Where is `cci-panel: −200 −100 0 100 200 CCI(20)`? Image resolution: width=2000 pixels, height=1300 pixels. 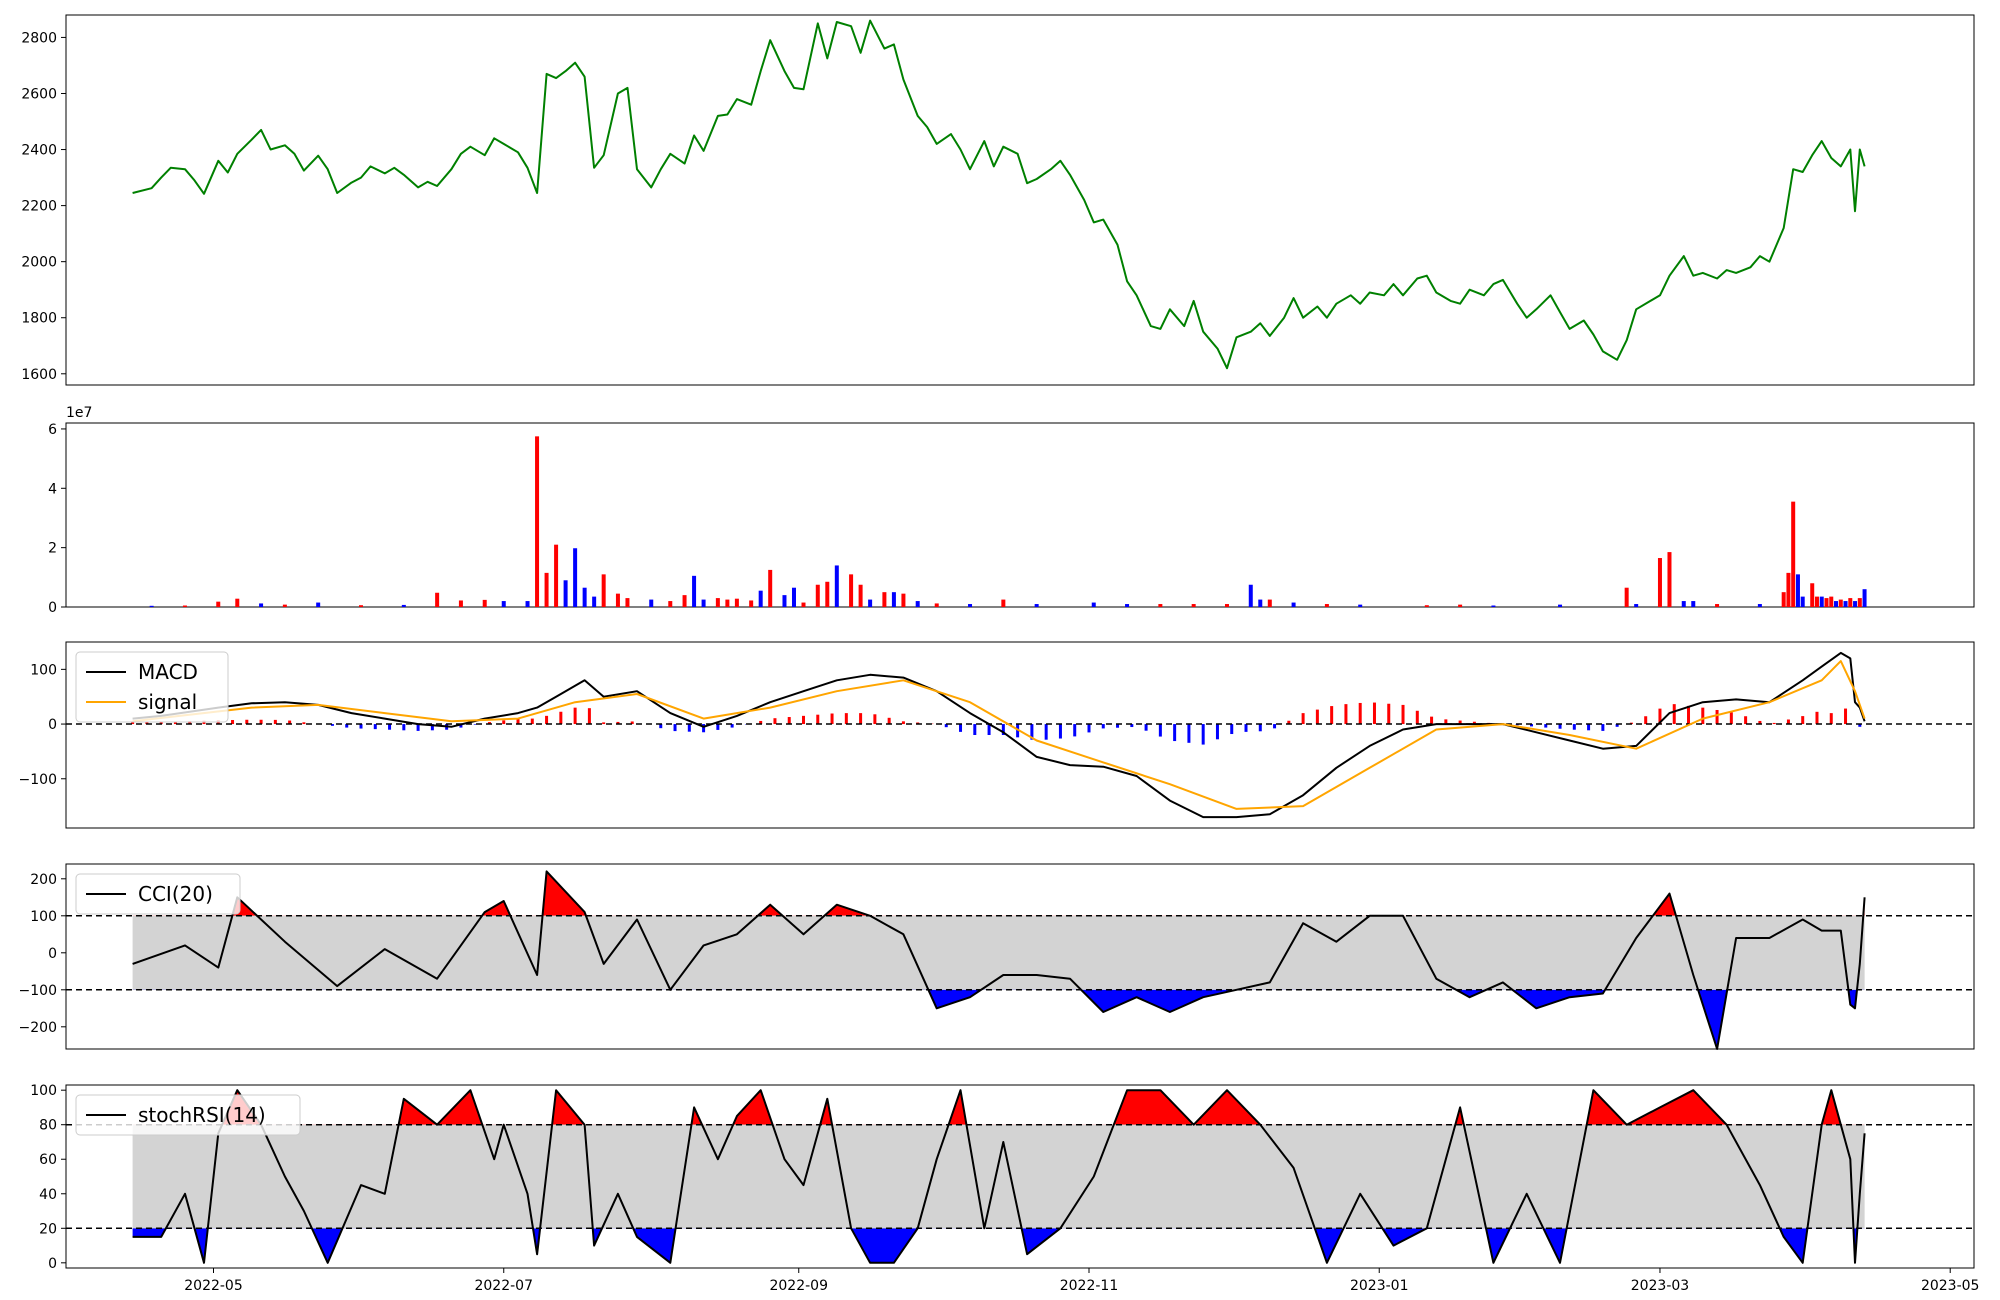 cci-panel: −200 −100 0 100 200 CCI(20) is located at coordinates (997, 956).